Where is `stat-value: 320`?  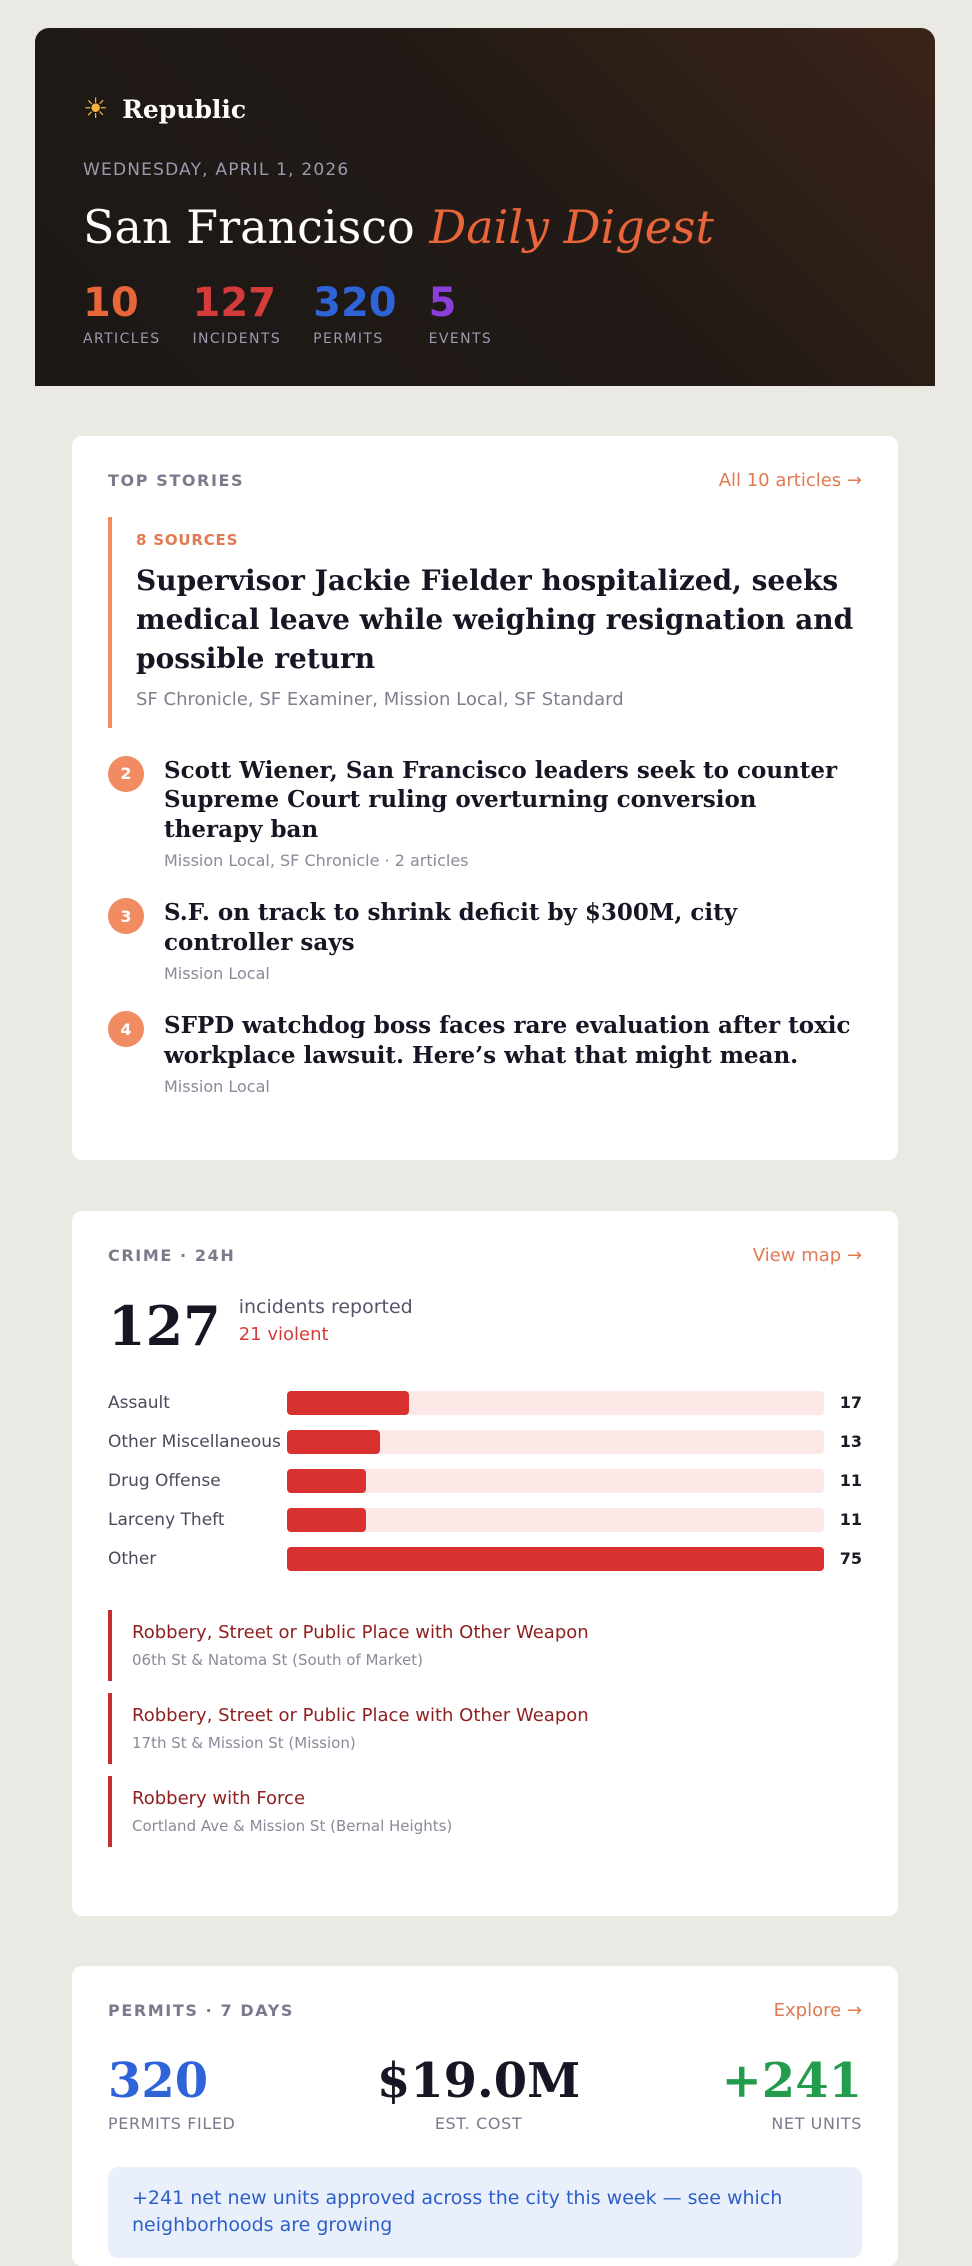
stat-value: 320 is located at coordinates (355, 302).